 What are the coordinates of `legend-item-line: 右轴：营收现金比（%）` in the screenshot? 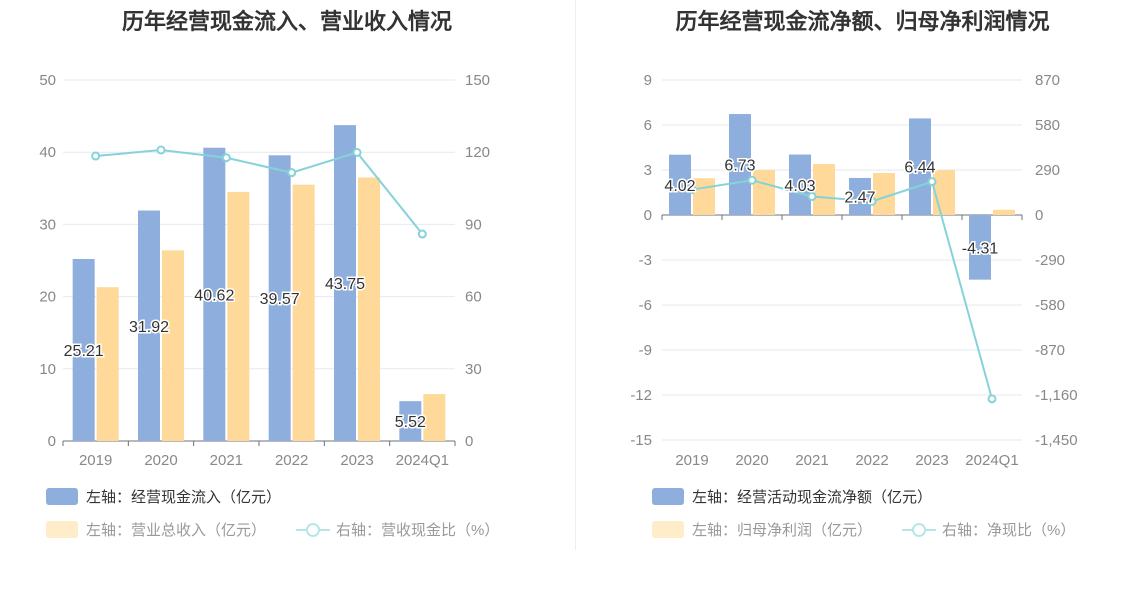 It's located at (397, 529).